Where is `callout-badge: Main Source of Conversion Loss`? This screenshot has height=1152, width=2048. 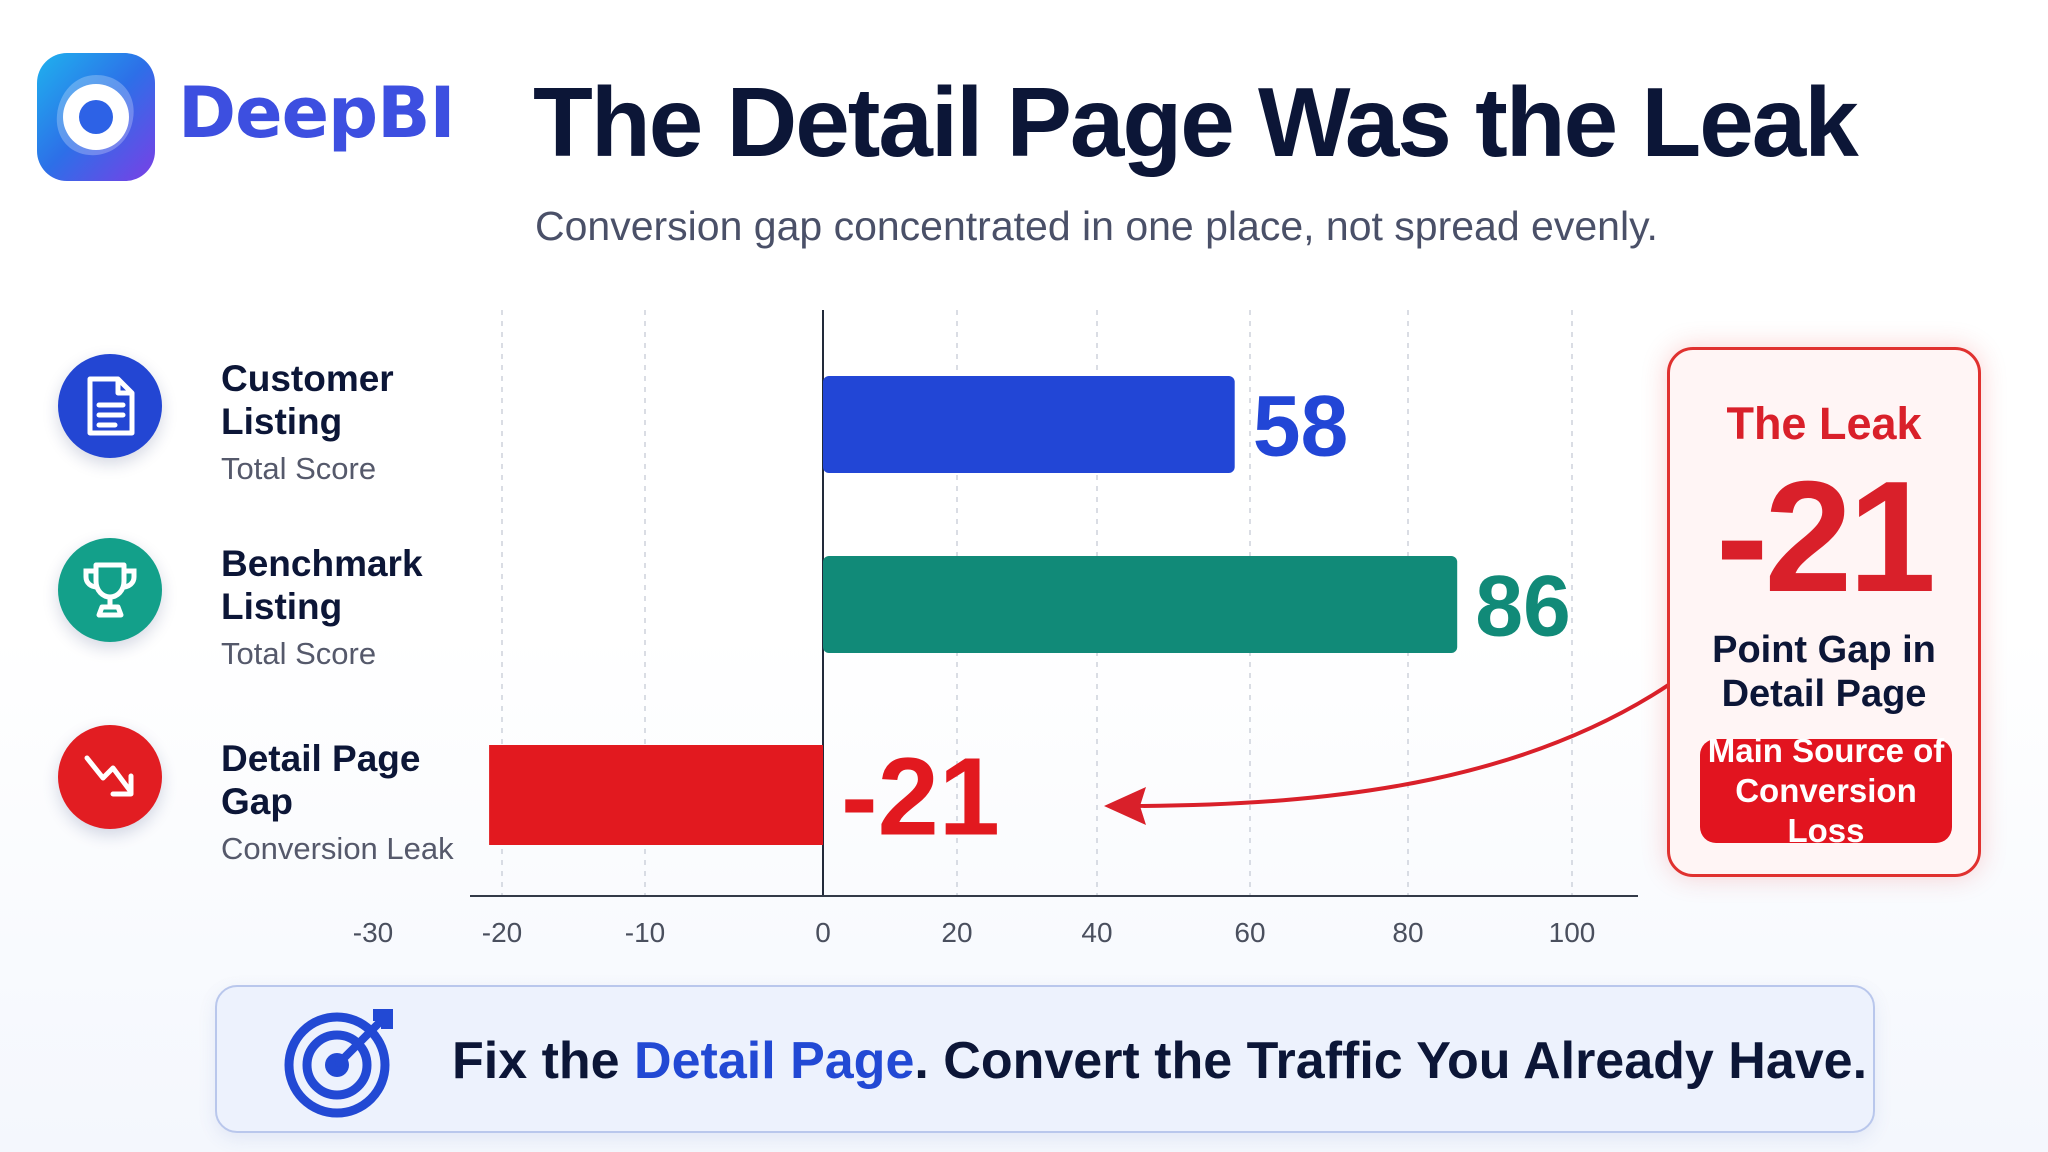 callout-badge: Main Source of Conversion Loss is located at coordinates (1826, 790).